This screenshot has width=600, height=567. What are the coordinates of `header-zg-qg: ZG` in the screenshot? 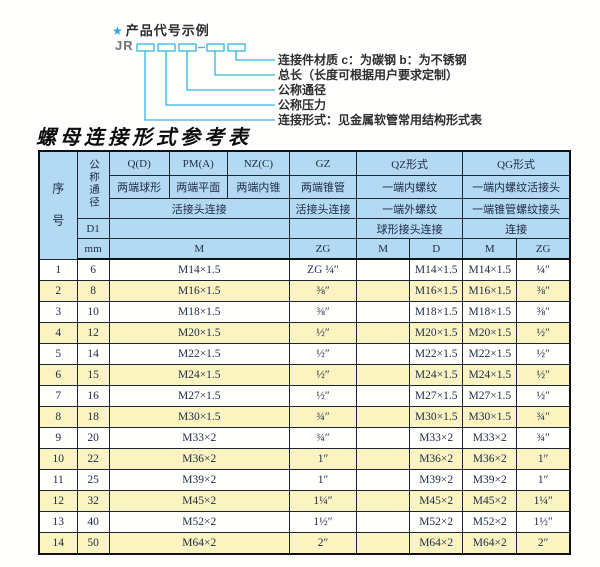 It's located at (543, 249).